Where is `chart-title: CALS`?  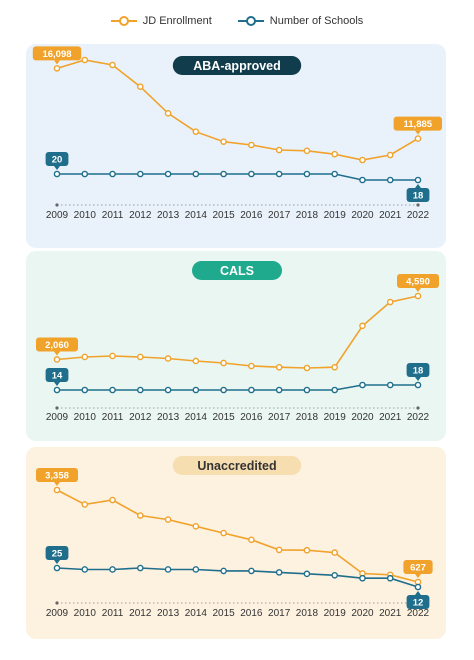
chart-title: CALS is located at coordinates (237, 271).